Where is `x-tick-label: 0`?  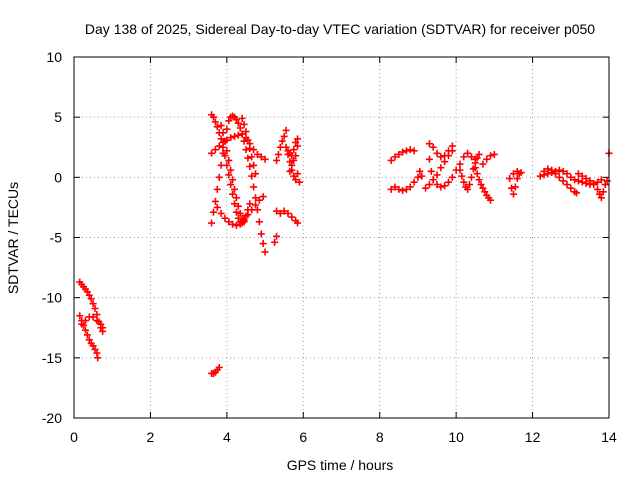 x-tick-label: 0 is located at coordinates (74, 437).